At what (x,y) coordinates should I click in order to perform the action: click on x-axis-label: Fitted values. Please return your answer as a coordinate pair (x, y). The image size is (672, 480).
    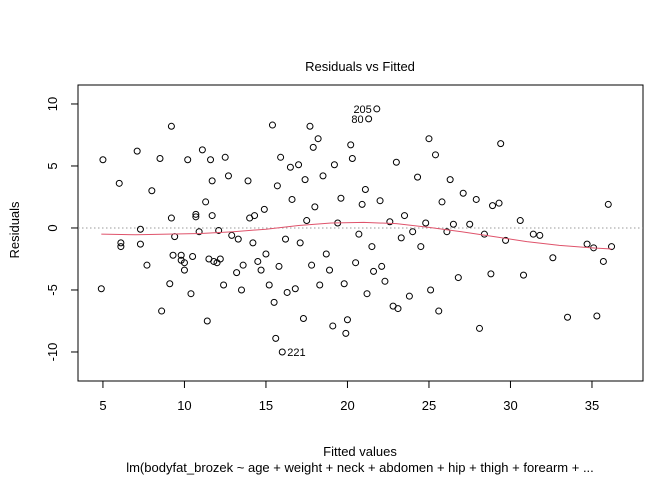
    Looking at the image, I should click on (360, 451).